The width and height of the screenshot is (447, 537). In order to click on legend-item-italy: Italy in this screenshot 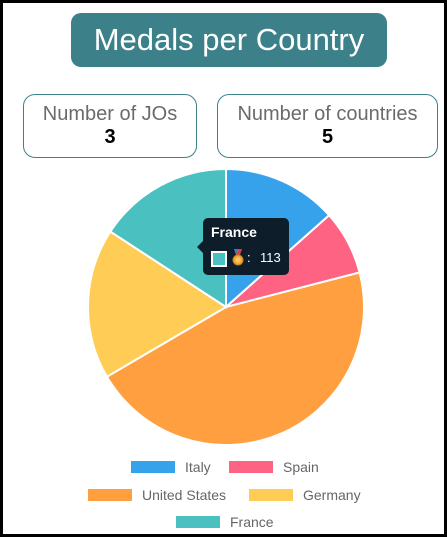, I will do `click(171, 467)`.